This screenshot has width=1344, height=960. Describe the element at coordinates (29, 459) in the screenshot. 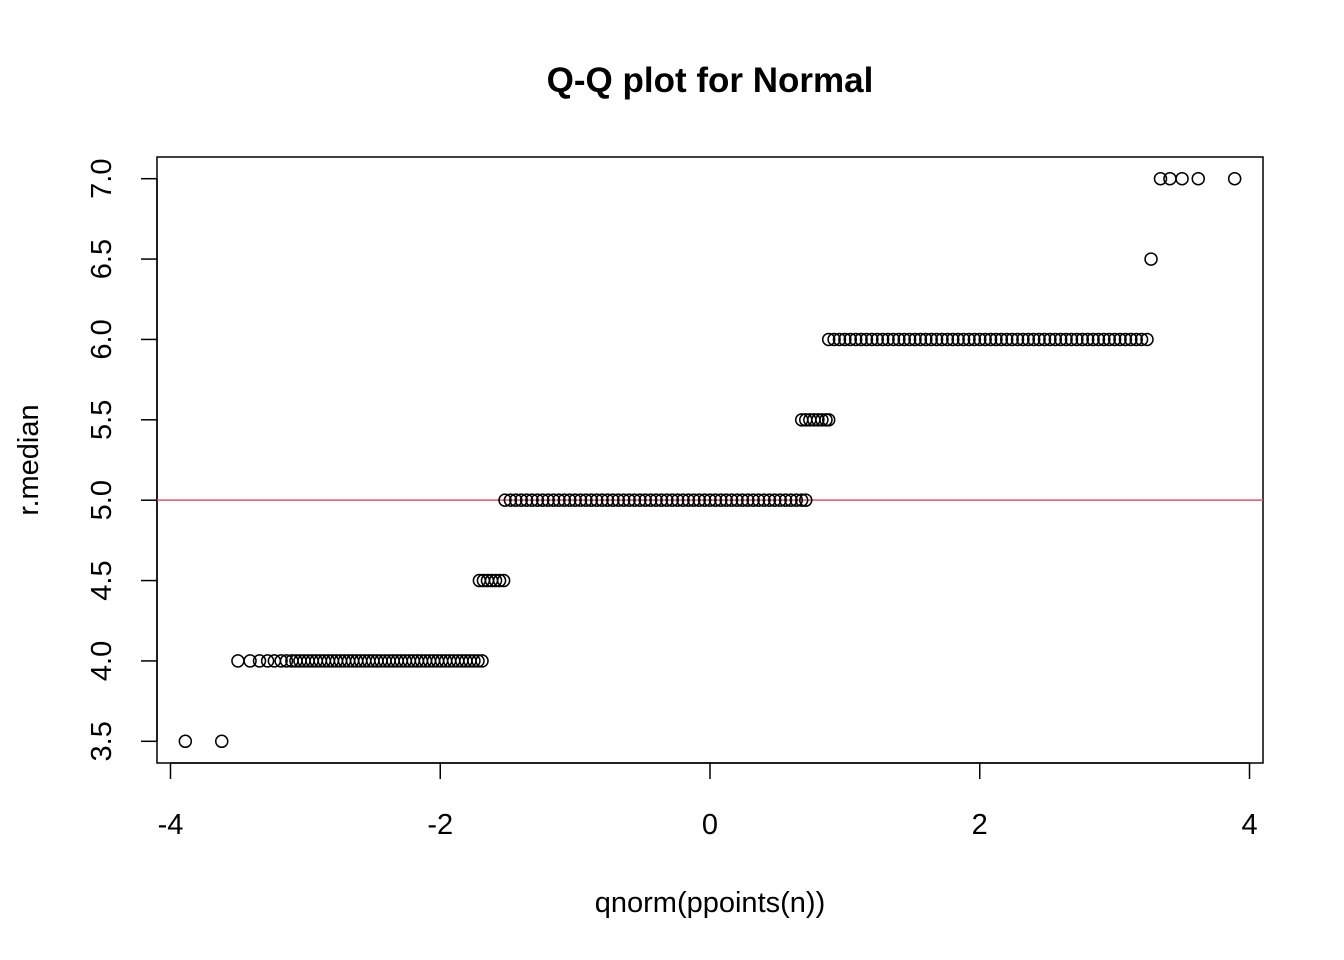

I see `y-axis-label: r.median` at that location.